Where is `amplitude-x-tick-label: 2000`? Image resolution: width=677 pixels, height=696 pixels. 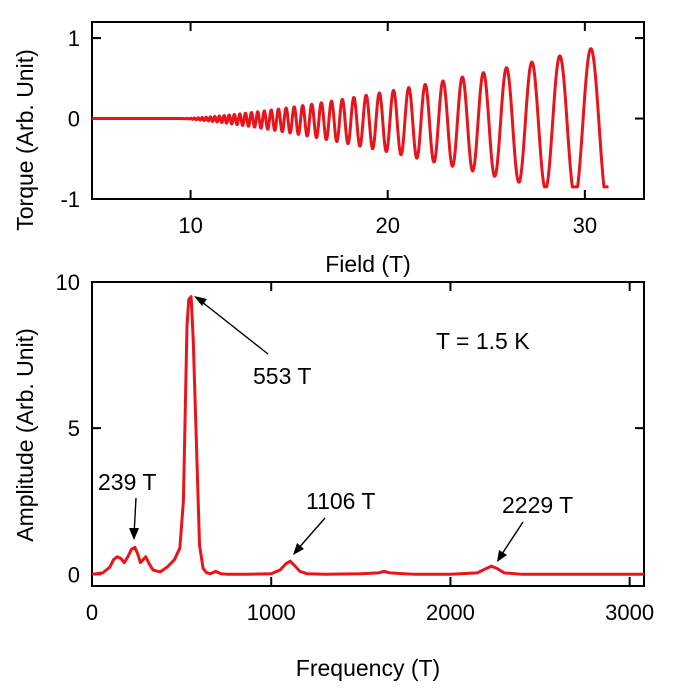
amplitude-x-tick-label: 2000 is located at coordinates (450, 612).